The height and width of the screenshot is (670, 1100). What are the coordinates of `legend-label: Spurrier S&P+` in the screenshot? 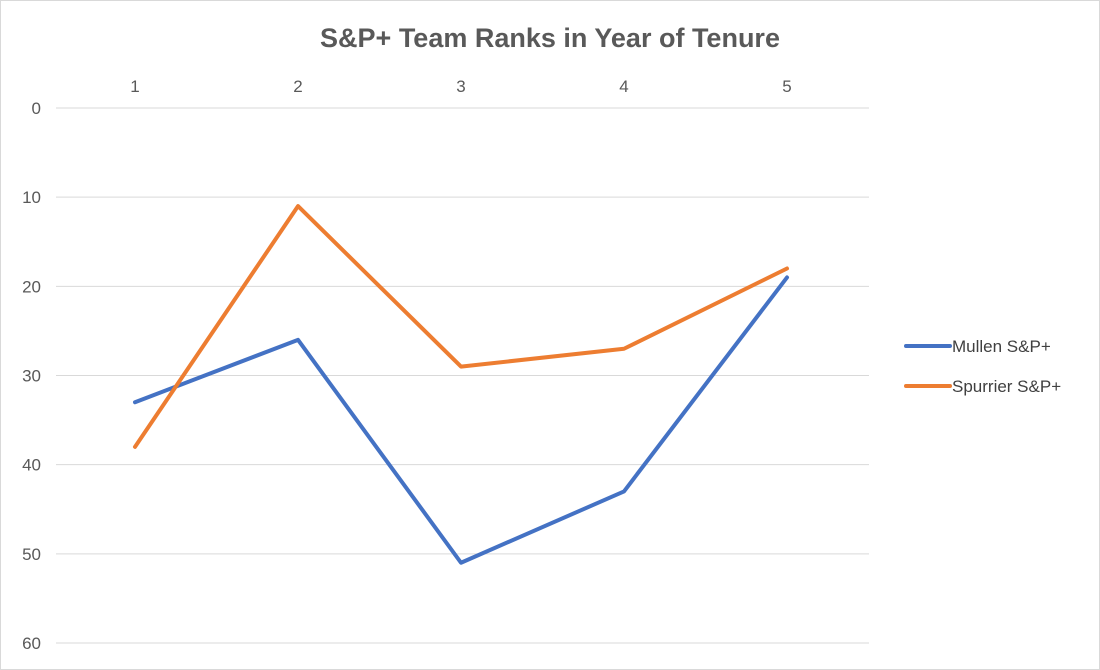 It's located at (1006, 386).